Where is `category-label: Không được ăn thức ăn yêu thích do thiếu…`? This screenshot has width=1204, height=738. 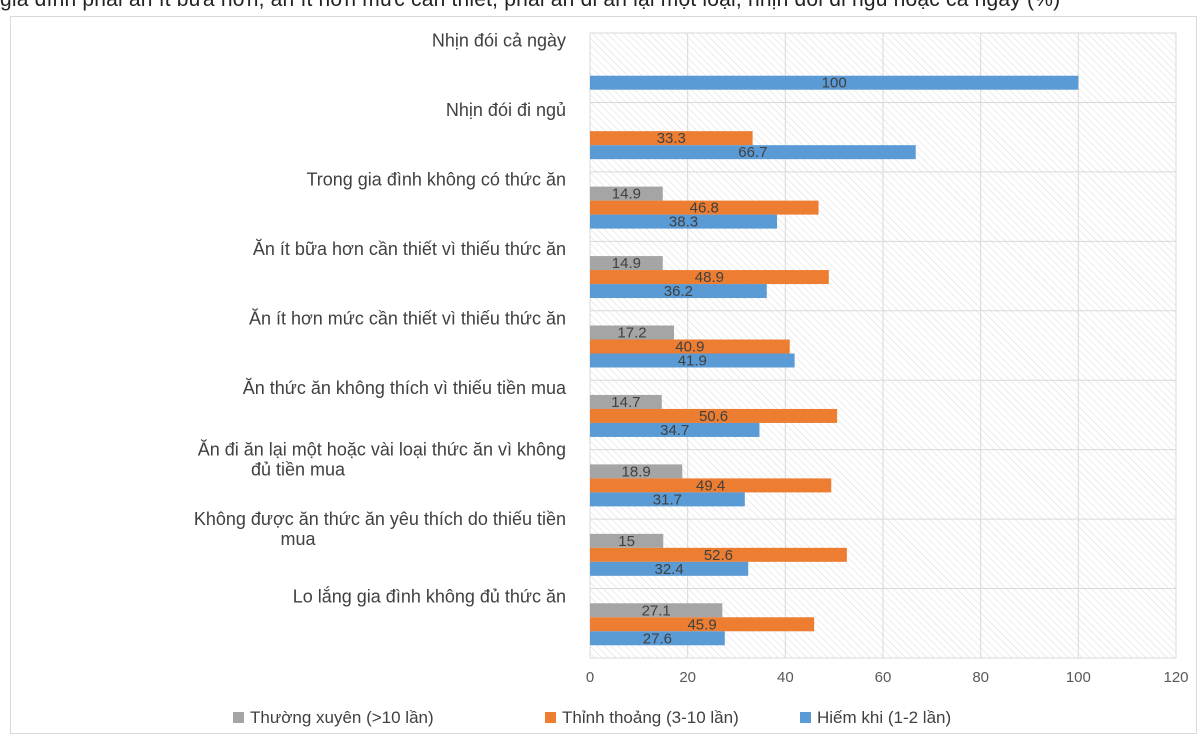
category-label: Không được ăn thức ăn yêu thích do thiếu… is located at coordinates (380, 519).